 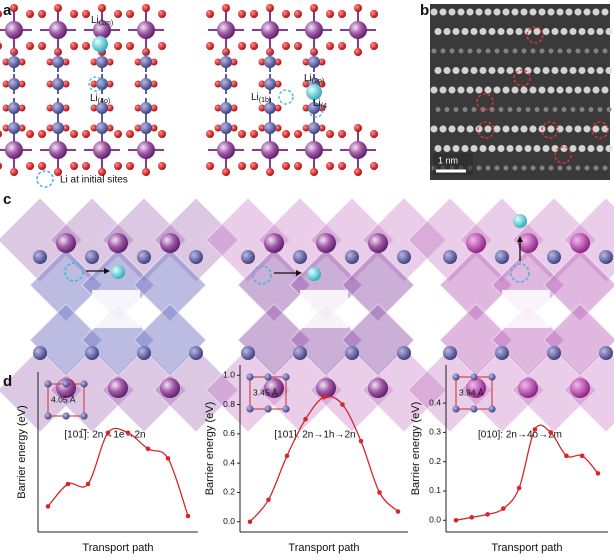 I want to click on inset-annotation: 4.05 Å, so click(x=63, y=399).